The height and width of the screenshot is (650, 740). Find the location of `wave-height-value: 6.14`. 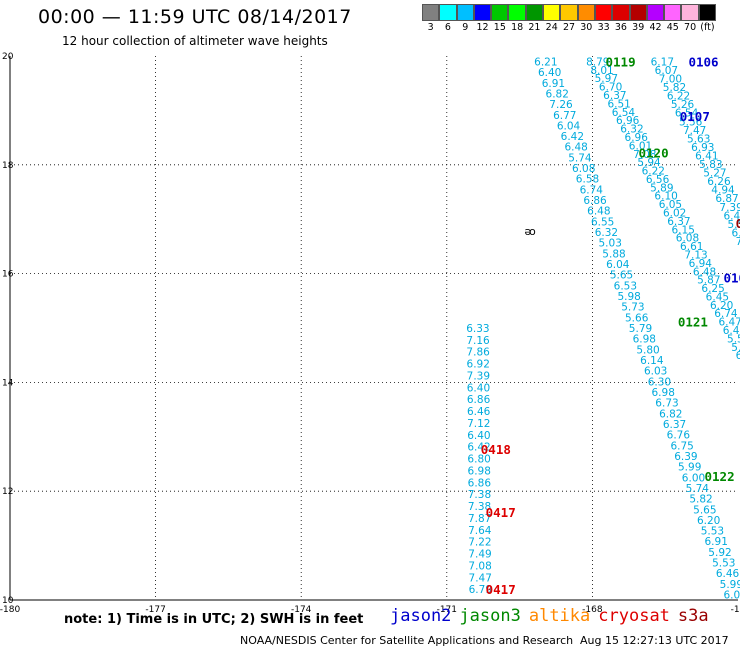

wave-height-value: 6.14 is located at coordinates (652, 361).